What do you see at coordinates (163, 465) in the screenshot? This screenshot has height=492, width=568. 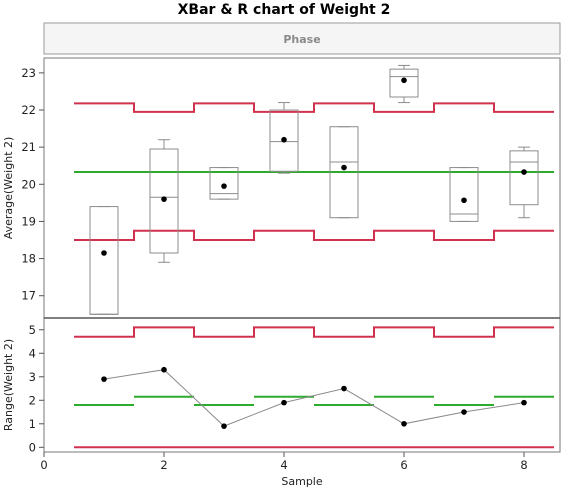 I see `x-tick-label: 2` at bounding box center [163, 465].